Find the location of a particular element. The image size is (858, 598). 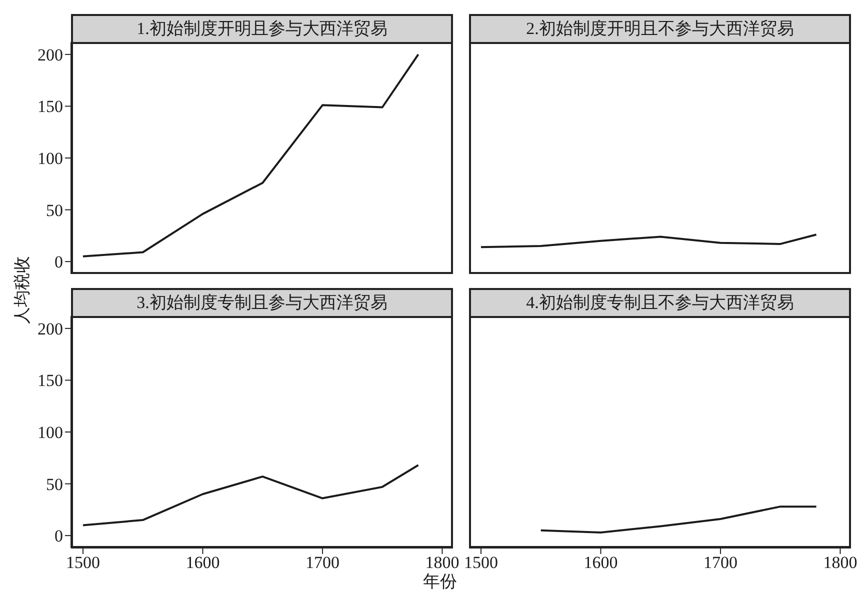

panel-header: 3.初始制度专制且参与大西洋贸易 is located at coordinates (262, 303).